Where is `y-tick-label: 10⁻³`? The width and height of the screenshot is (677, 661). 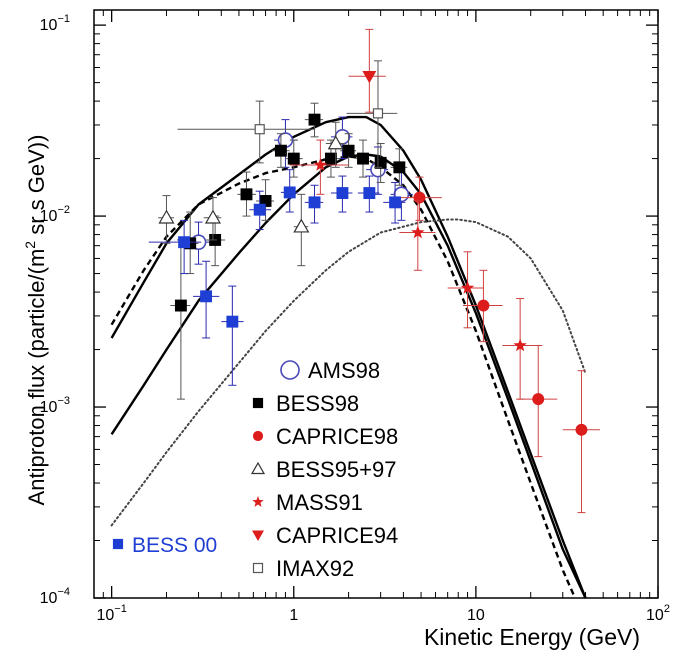
y-tick-label: 10⁻³ is located at coordinates (55, 405).